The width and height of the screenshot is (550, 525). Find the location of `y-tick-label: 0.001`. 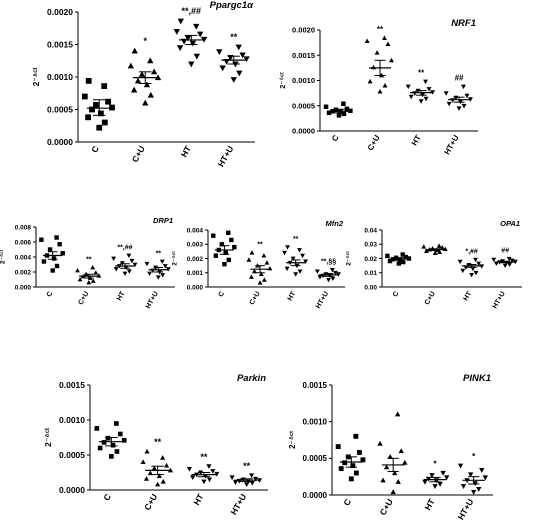

y-tick-label: 0.001 is located at coordinates (195, 273).